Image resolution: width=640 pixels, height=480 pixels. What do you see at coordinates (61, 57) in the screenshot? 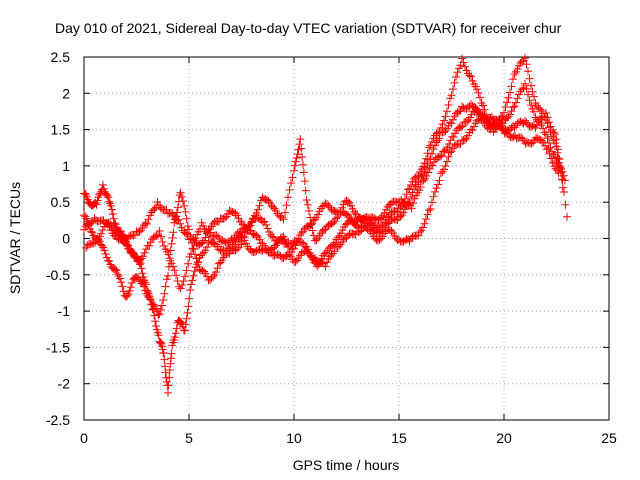
I see `y-tick-label: 2.5` at bounding box center [61, 57].